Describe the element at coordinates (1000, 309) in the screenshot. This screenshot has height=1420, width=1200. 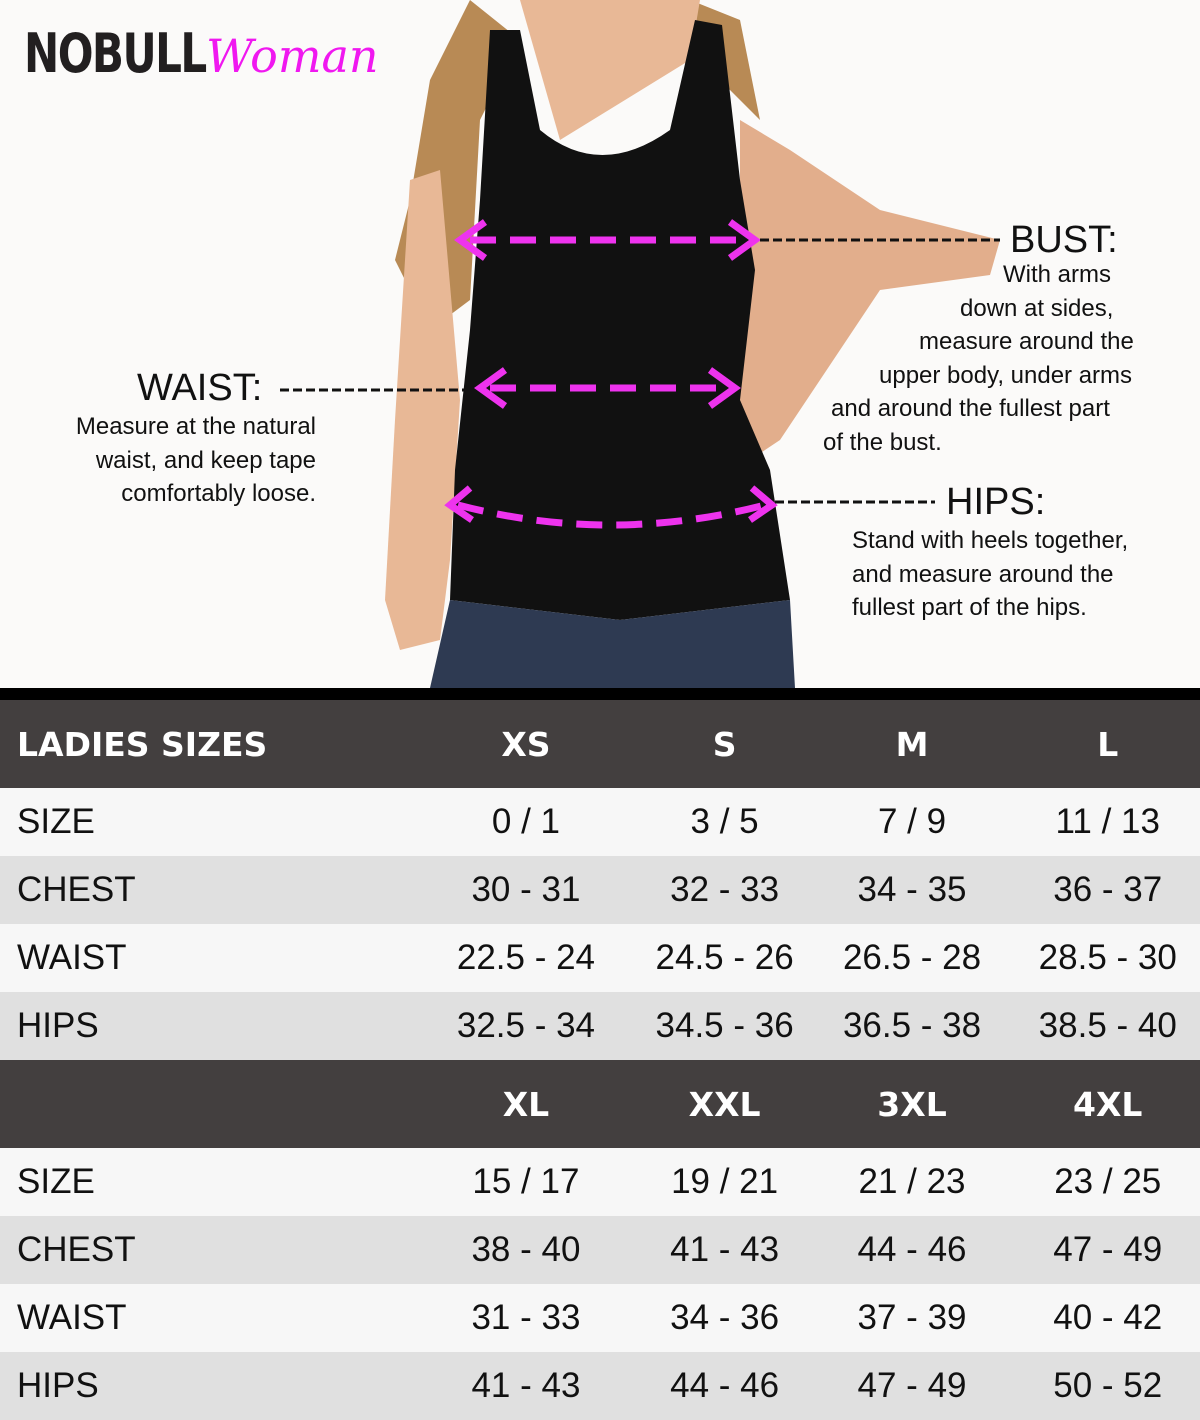
I see `bust-line: down at sides,` at that location.